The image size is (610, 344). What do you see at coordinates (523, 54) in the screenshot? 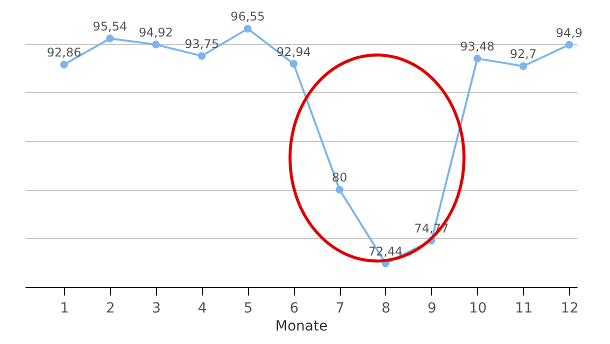
I see `data-label: 92,7` at bounding box center [523, 54].